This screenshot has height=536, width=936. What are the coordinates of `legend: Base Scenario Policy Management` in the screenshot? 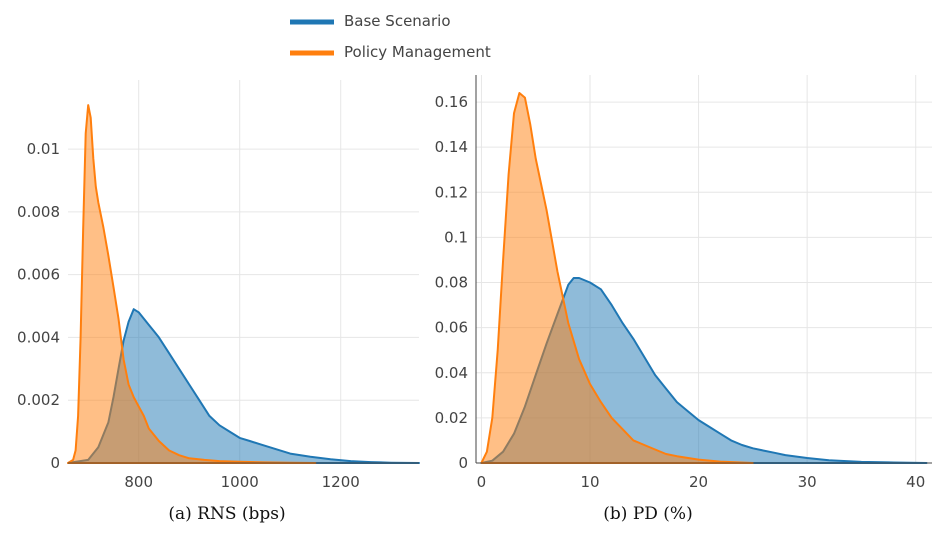 It's located at (390, 36).